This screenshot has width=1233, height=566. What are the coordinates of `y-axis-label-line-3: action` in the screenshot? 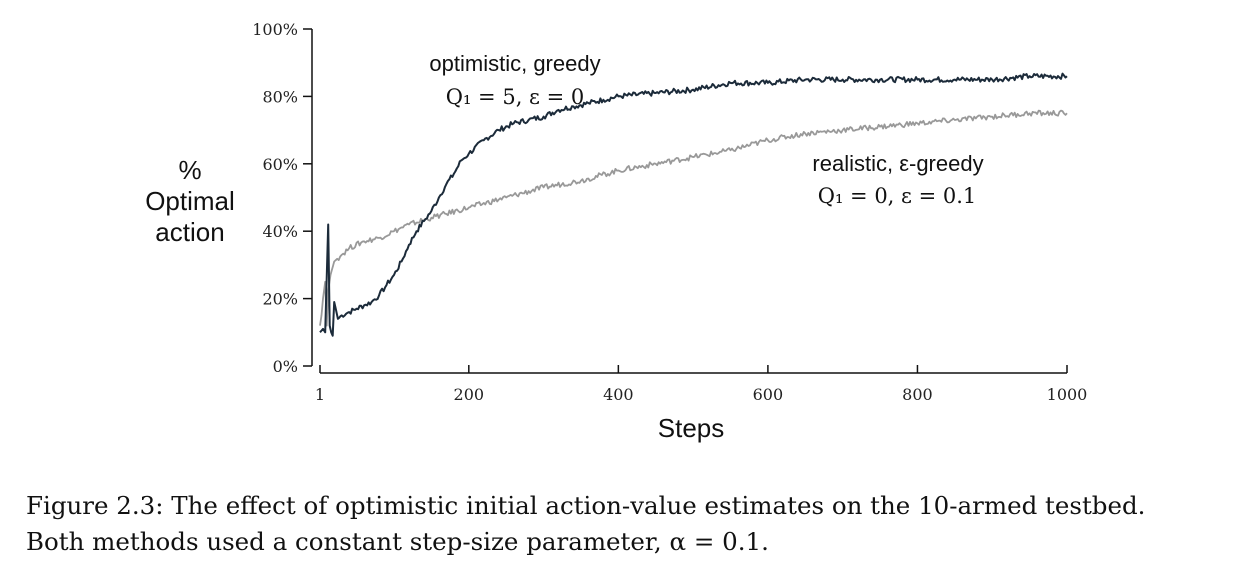 It's located at (189, 232).